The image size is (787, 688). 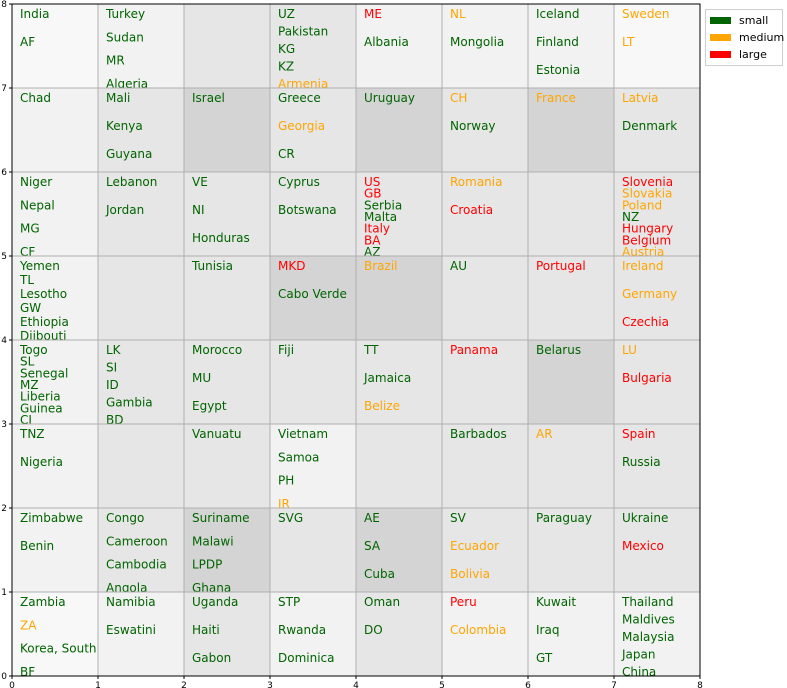 What do you see at coordinates (217, 434) in the screenshot?
I see `cell-label: Vanuatu` at bounding box center [217, 434].